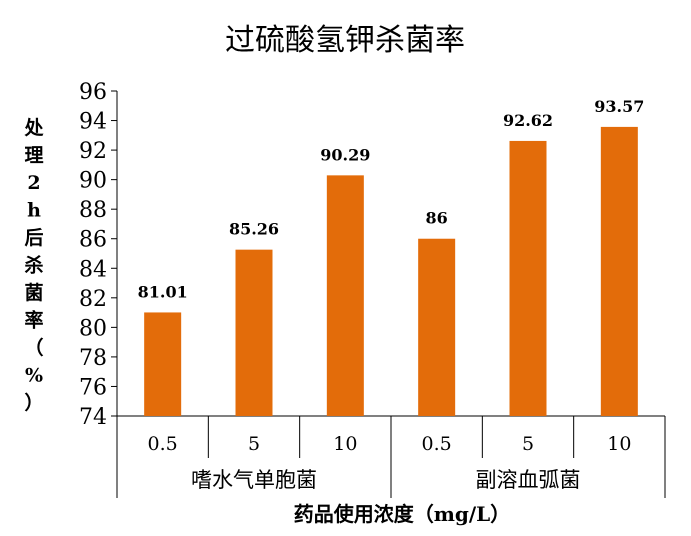 This screenshot has height=536, width=691. Describe the element at coordinates (34, 376) in the screenshot. I see `y-axis-label-char: %` at that location.